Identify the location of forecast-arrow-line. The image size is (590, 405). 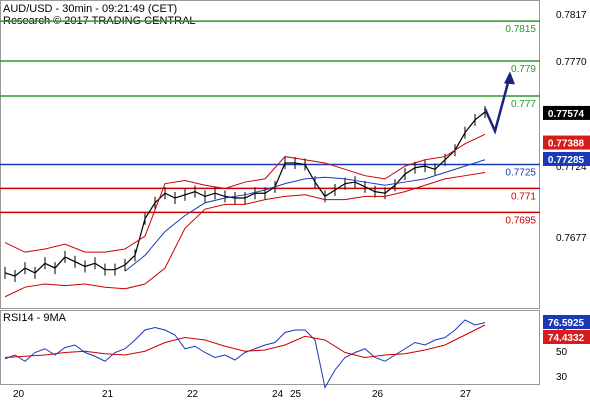
(497, 105).